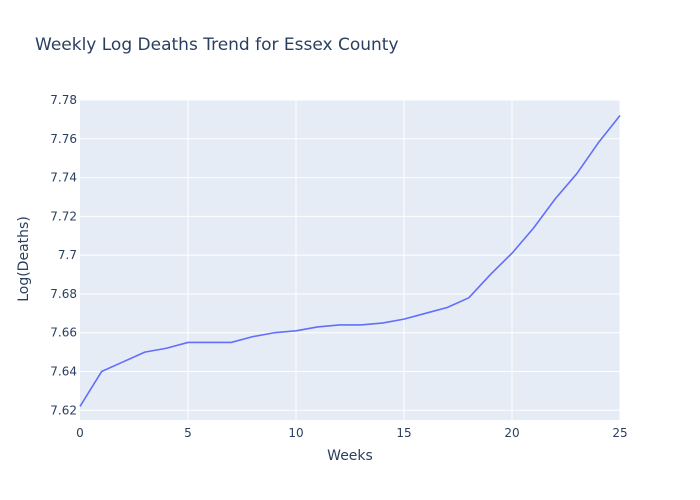 The height and width of the screenshot is (500, 700). What do you see at coordinates (63, 410) in the screenshot?
I see `y-tick-label: 7.62` at bounding box center [63, 410].